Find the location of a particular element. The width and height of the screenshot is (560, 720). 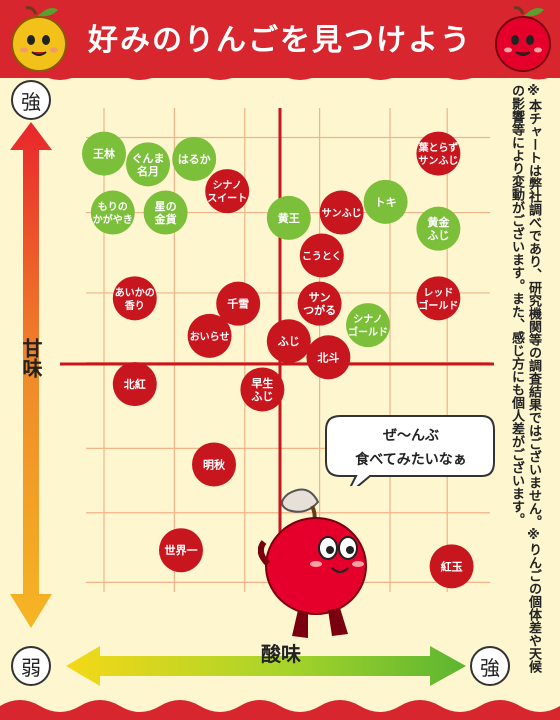

apple-label: 星の is located at coordinates (166, 206).